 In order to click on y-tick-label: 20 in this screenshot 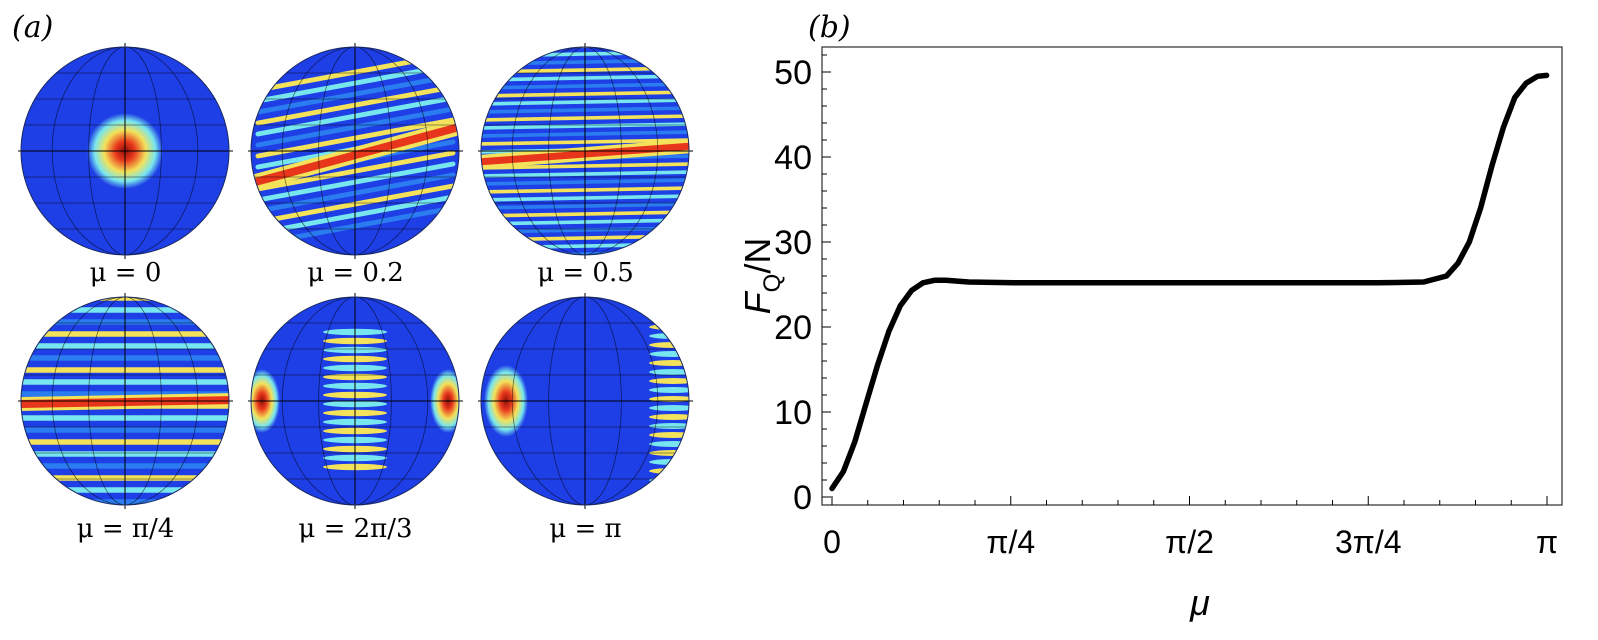, I will do `click(793, 328)`.